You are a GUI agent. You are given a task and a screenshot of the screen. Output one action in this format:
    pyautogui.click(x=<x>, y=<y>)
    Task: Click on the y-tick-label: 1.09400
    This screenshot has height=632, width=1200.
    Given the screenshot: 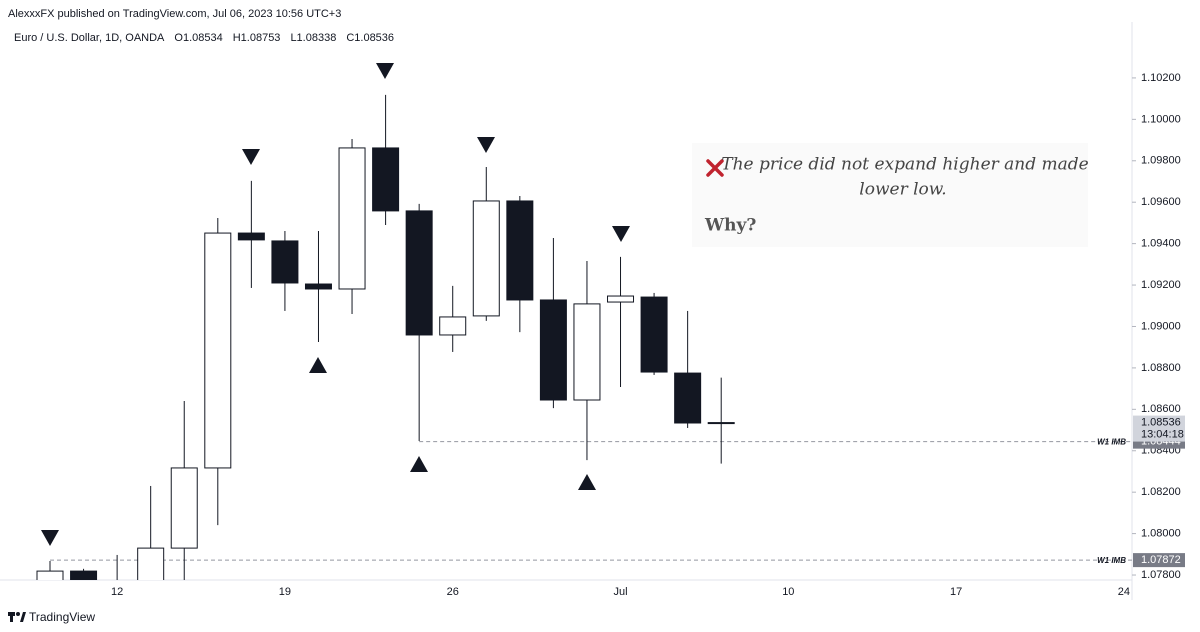 What is the action you would take?
    pyautogui.click(x=1161, y=244)
    